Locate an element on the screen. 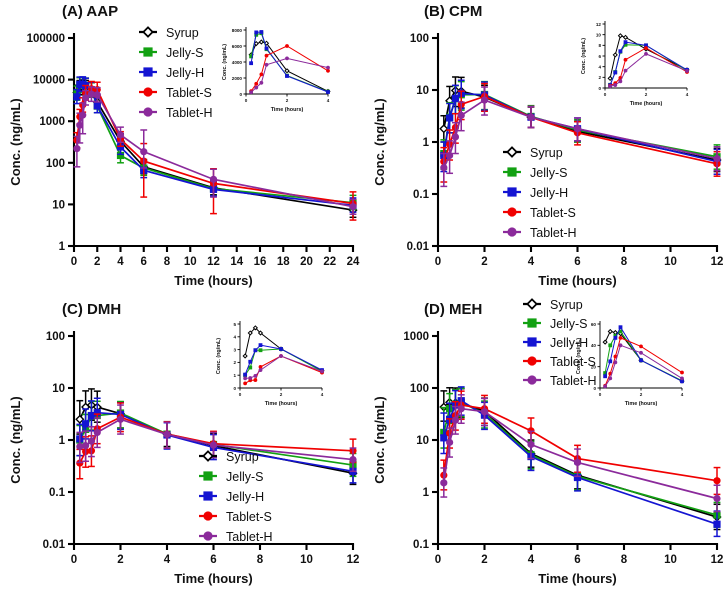 Image resolution: width=727 pixels, height=596 pixels. y-tick-label: 10000 is located at coordinates (49, 81).